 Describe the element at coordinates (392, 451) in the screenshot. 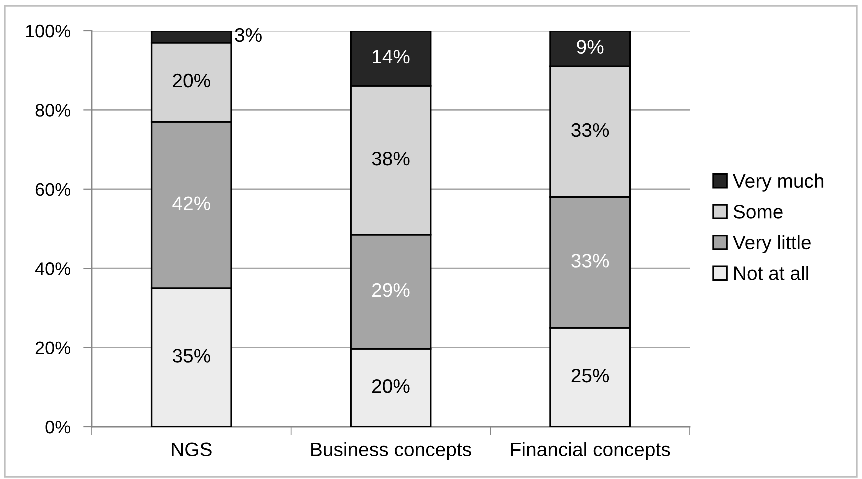

I see `x-tick-label: Business concepts` at that location.